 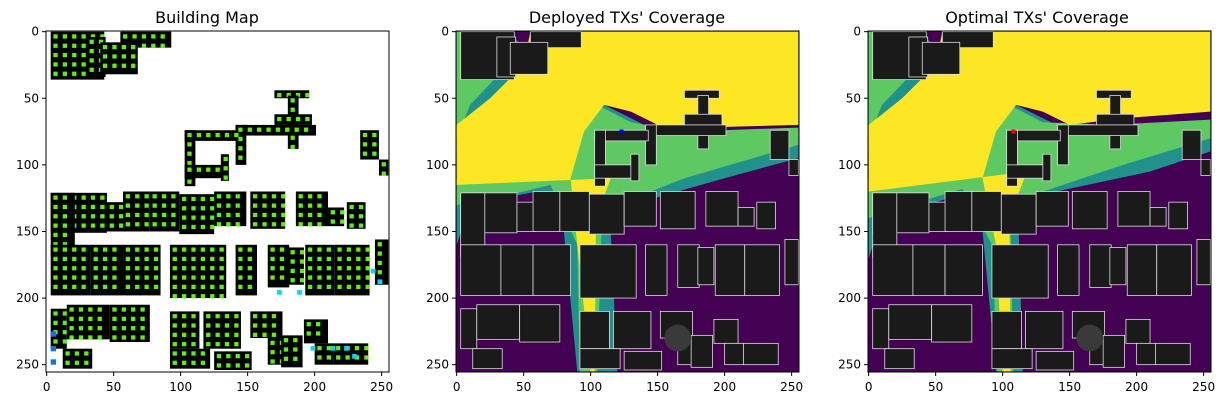 What do you see at coordinates (31, 98) in the screenshot?
I see `y-tick-label: 50` at bounding box center [31, 98].